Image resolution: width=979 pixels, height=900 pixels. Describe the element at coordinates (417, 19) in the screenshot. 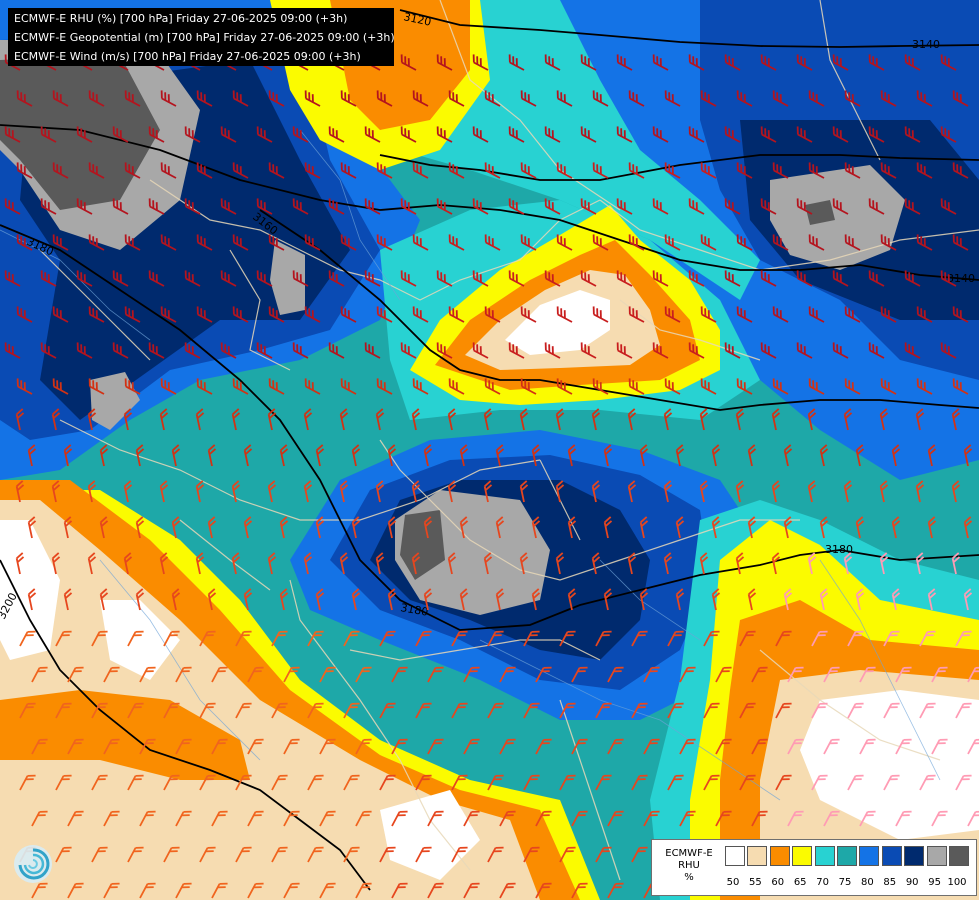

I see `contour-label: 3120` at that location.